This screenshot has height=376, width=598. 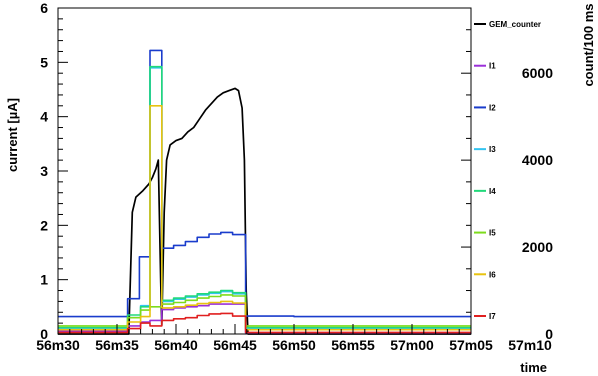 I want to click on right-tick-label: 0, so click(x=549, y=334).